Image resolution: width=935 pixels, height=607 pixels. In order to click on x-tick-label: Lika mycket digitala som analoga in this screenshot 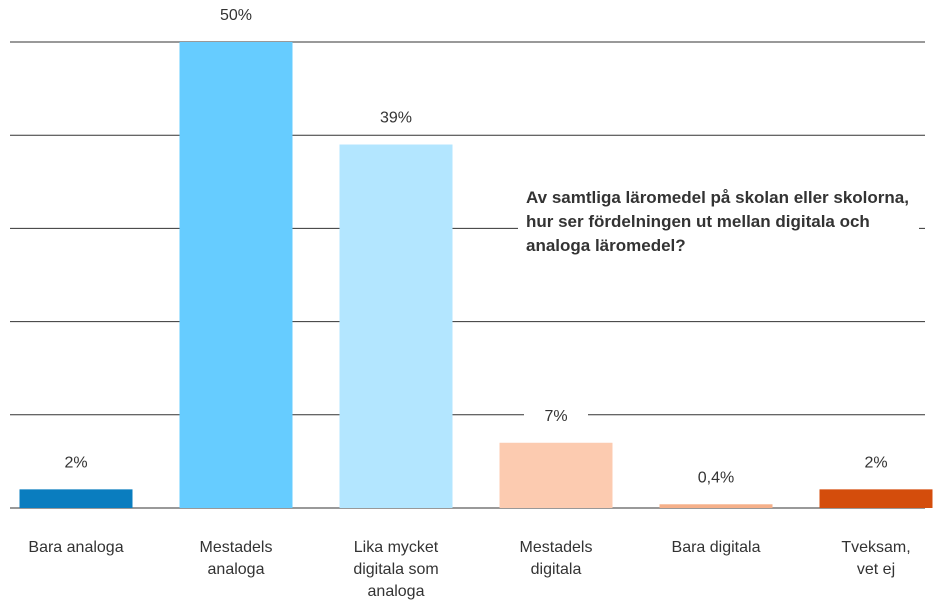, I will do `click(396, 569)`.